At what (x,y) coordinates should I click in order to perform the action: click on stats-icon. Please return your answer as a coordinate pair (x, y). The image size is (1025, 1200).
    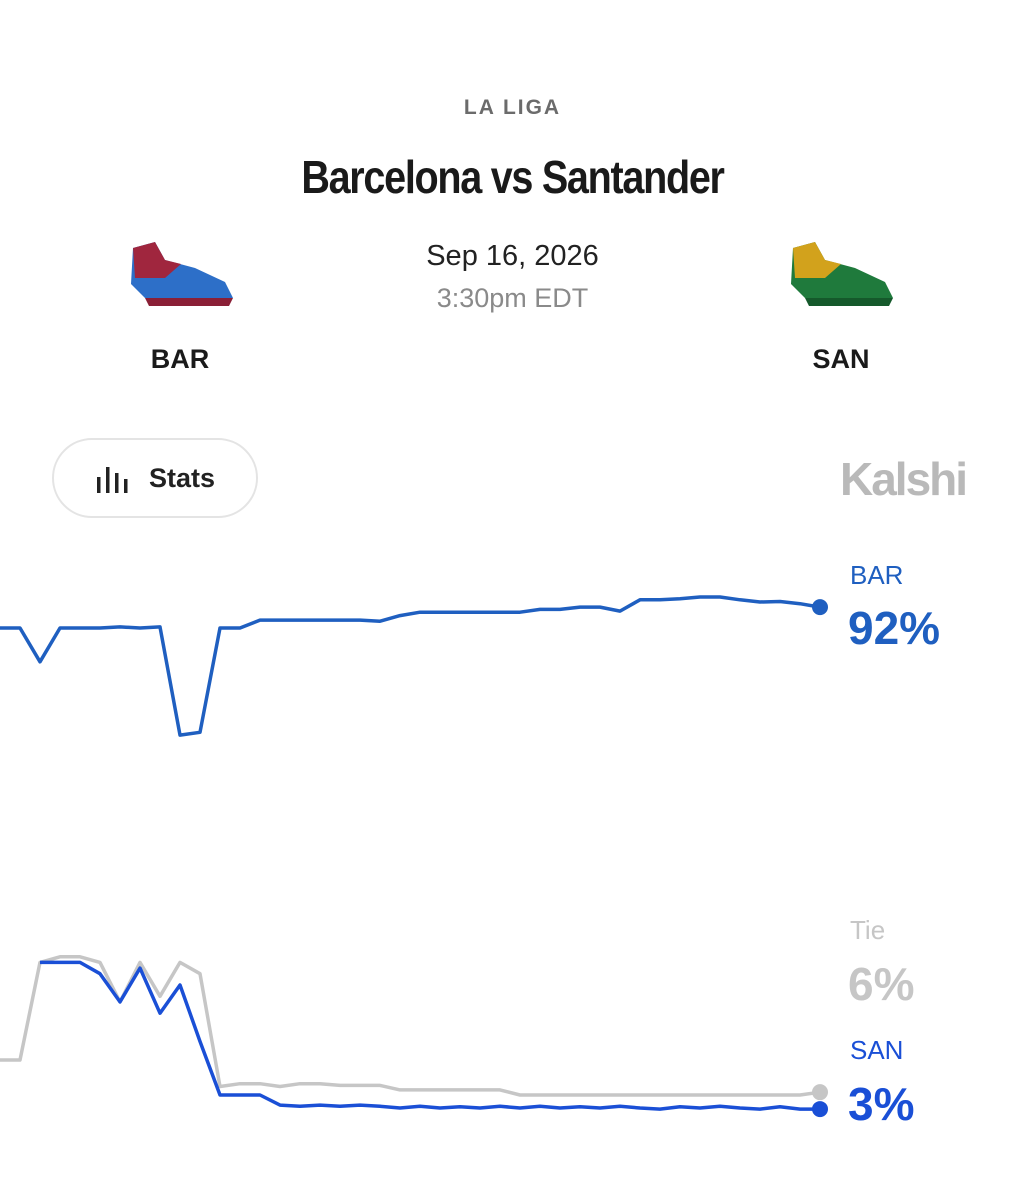
    Looking at the image, I should click on (112, 480).